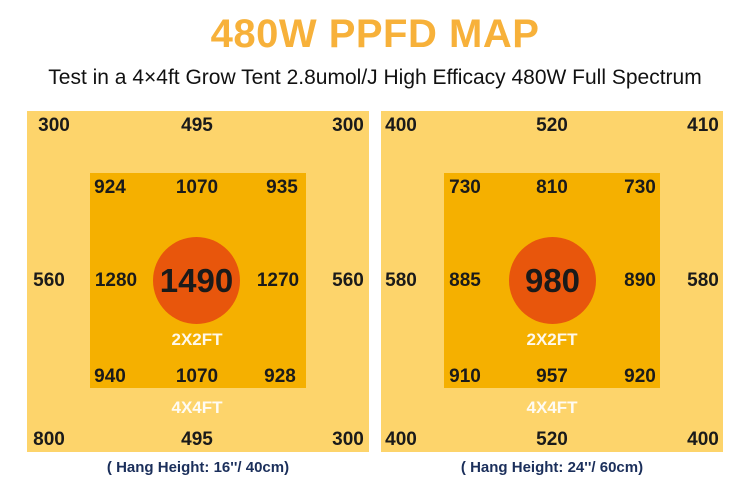 This screenshot has height=503, width=750. What do you see at coordinates (197, 376) in the screenshot?
I see `inner-bottom-center-value: 1070` at bounding box center [197, 376].